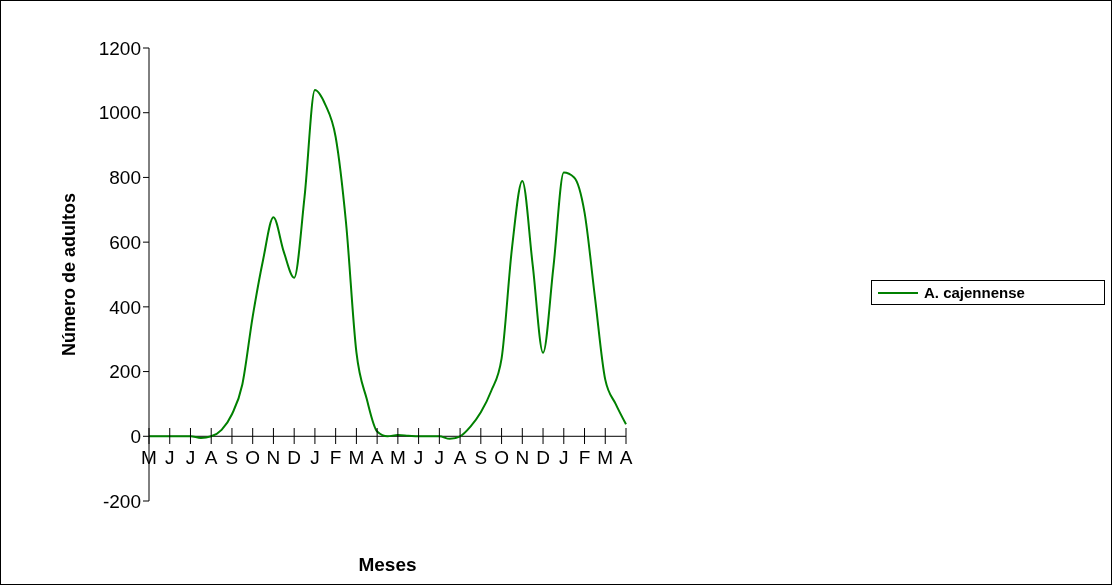  Describe the element at coordinates (125, 372) in the screenshot. I see `y-tick-label: 200` at that location.